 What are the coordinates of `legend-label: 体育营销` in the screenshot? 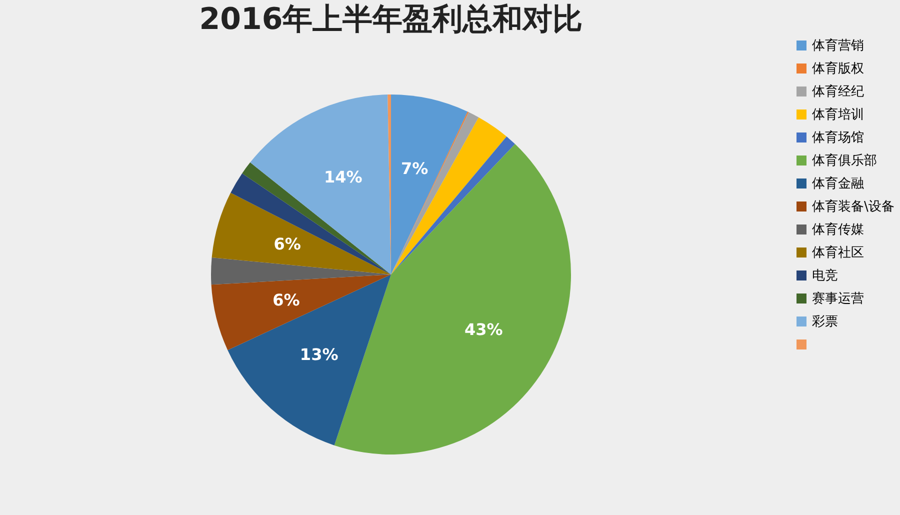 It's located at (838, 46).